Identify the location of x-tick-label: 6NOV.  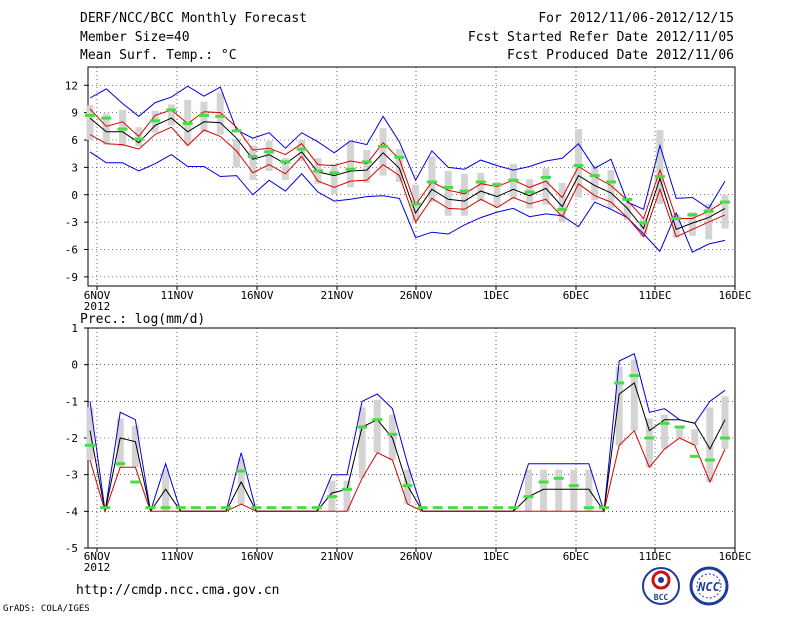
(97, 295).